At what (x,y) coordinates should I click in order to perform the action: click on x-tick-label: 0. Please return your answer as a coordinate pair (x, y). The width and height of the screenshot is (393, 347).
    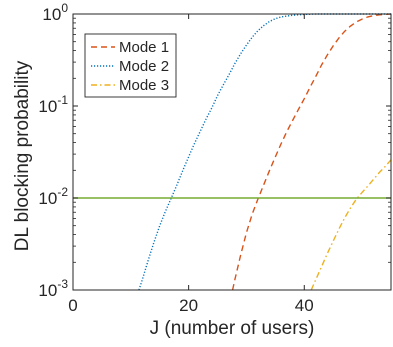
    Looking at the image, I should click on (72, 305).